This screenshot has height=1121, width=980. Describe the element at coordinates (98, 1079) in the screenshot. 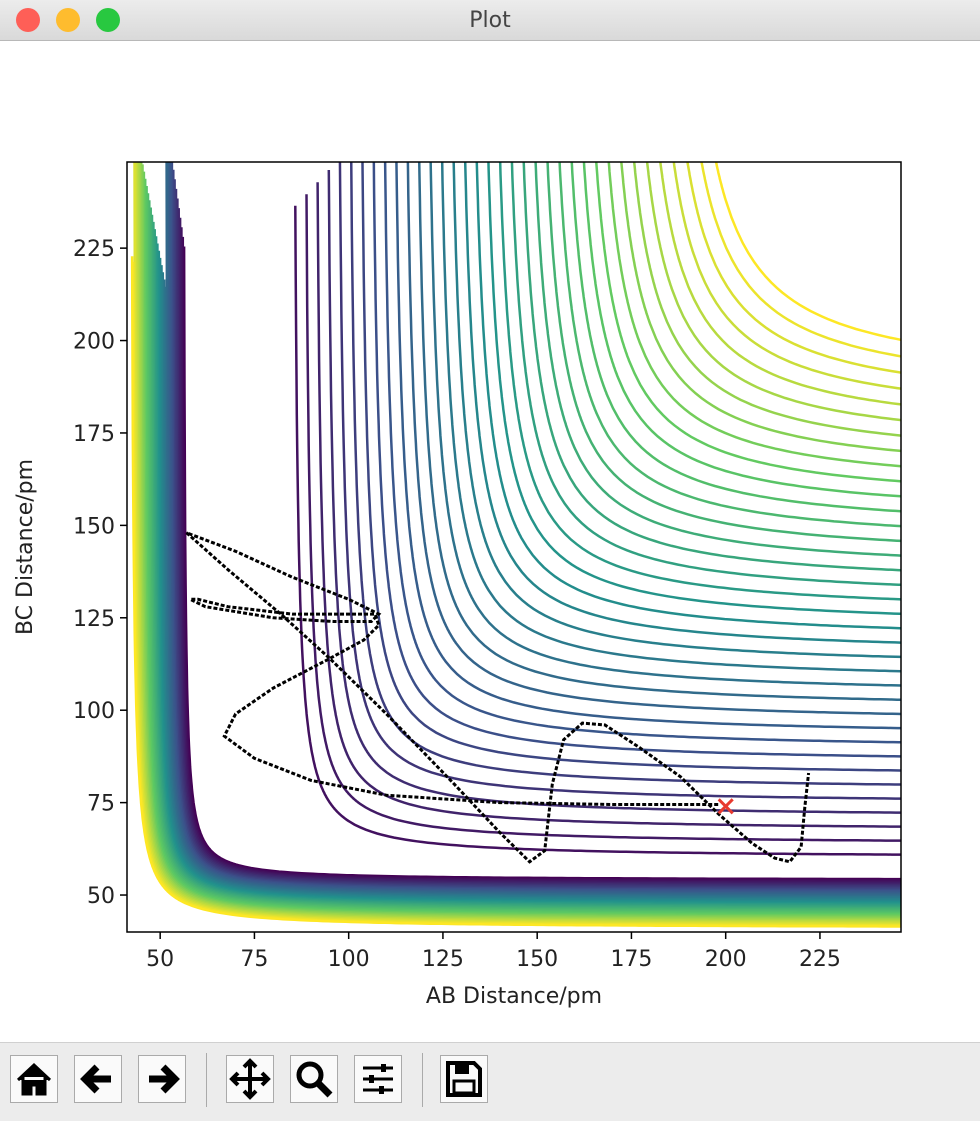

I see `back-button` at that location.